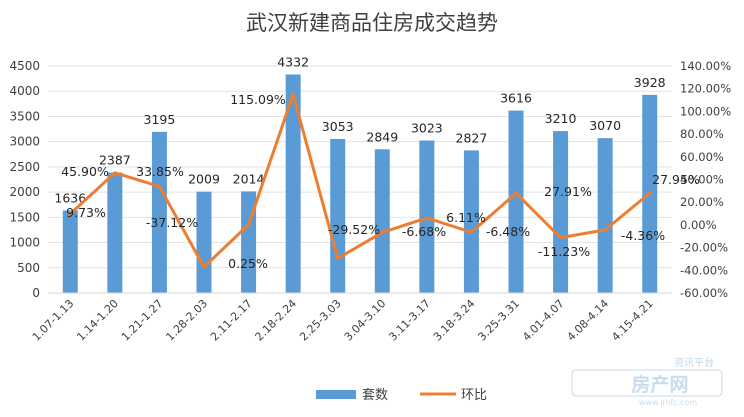 The image size is (744, 417). Describe the element at coordinates (568, 191) in the screenshot. I see `line-data-label: 27.91%` at that location.